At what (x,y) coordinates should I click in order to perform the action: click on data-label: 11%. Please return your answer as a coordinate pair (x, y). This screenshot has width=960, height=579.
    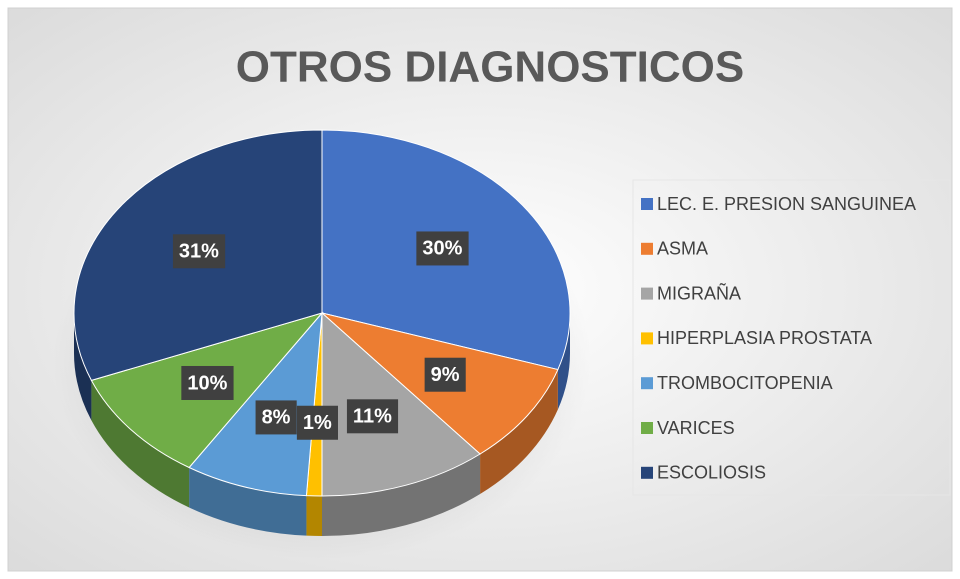
    Looking at the image, I should click on (372, 417).